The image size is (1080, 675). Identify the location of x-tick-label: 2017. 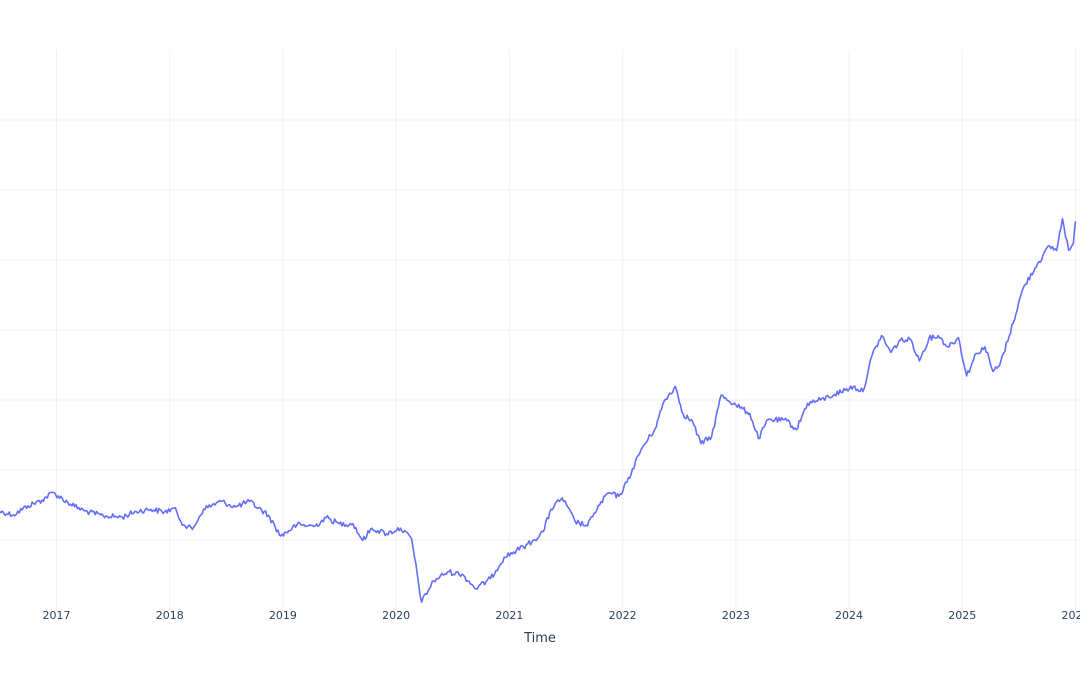
(57, 615).